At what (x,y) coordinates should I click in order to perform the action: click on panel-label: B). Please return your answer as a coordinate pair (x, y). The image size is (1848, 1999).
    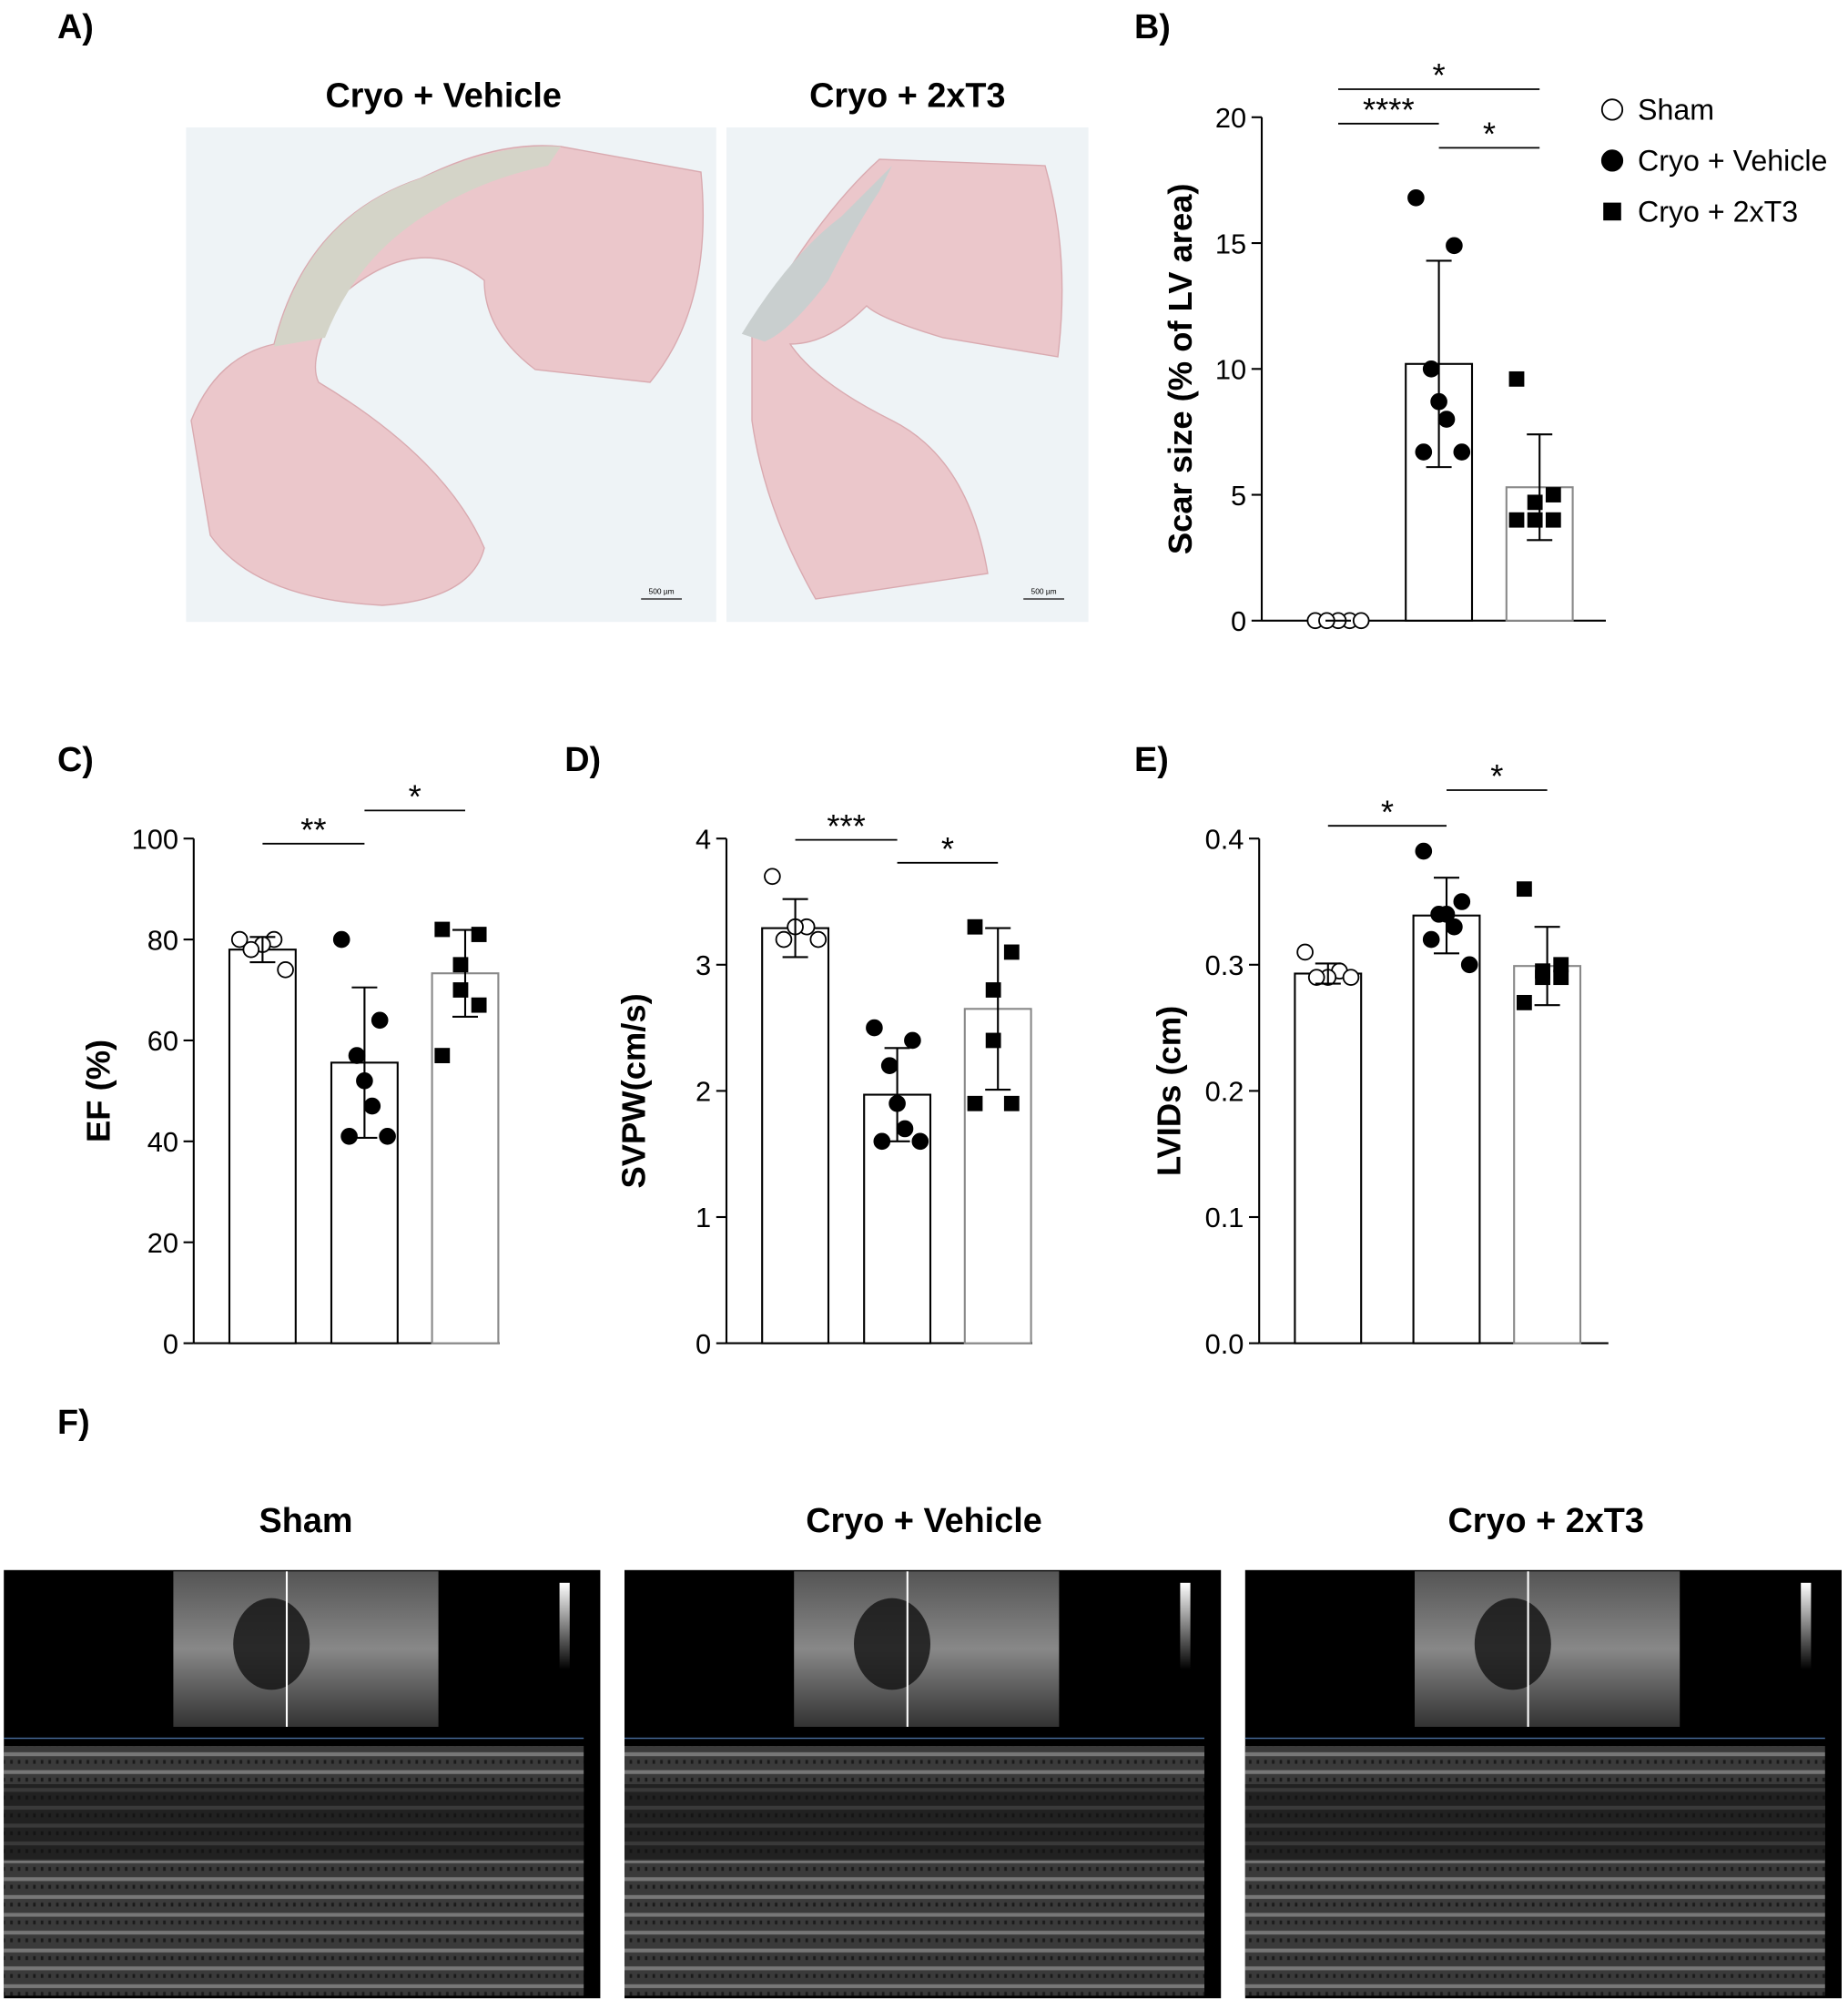
    Looking at the image, I should click on (1152, 27).